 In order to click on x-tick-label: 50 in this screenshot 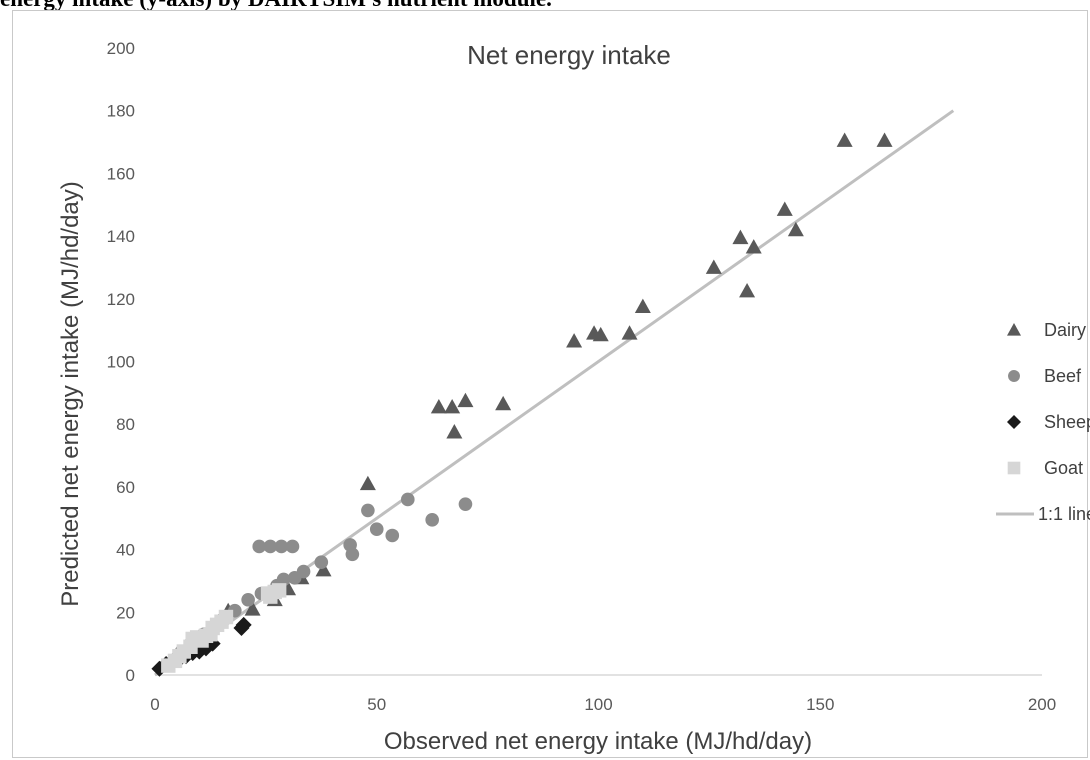, I will do `click(376, 704)`.